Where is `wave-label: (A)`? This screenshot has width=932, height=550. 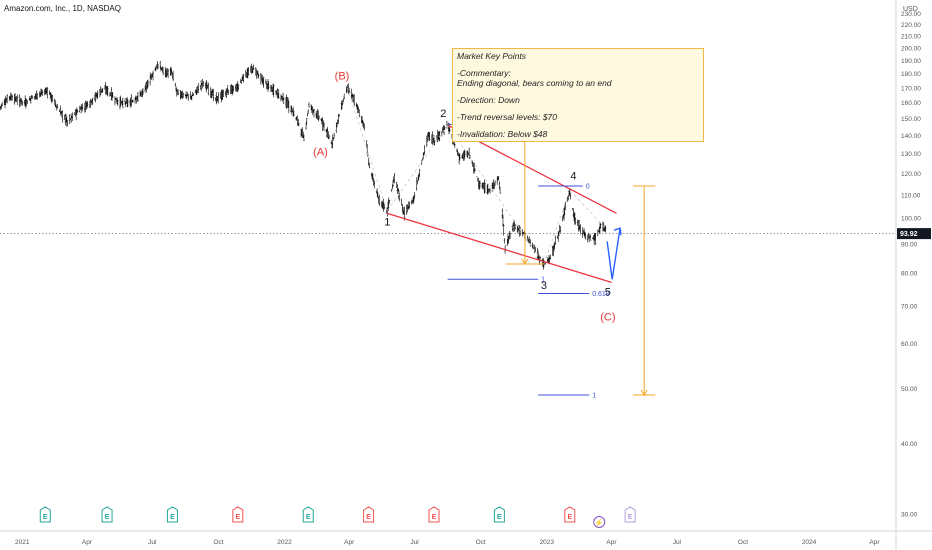 wave-label: (A) is located at coordinates (320, 153).